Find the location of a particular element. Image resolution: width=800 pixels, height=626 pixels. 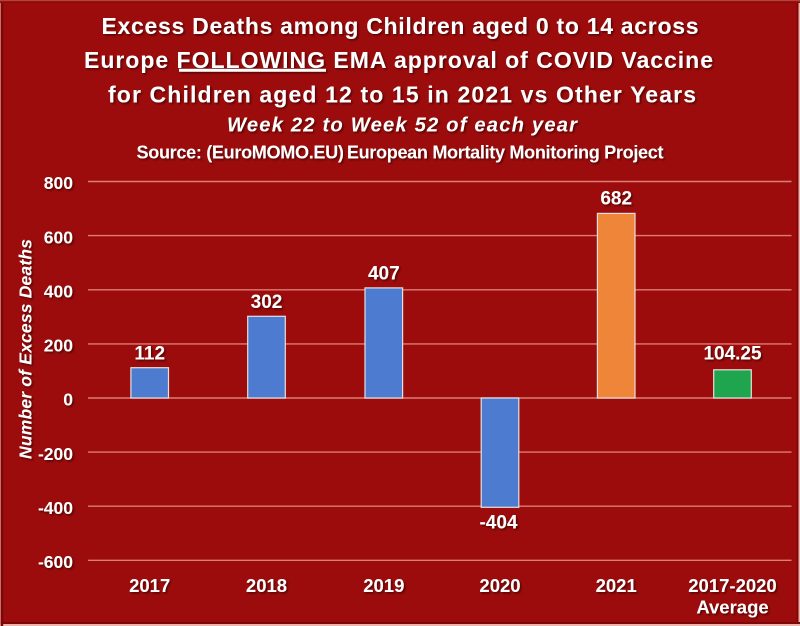

svg-text:Week 22 to Week 52 of each yea: Week 22 to Week 52 of each year is located at coordinates (402, 126).